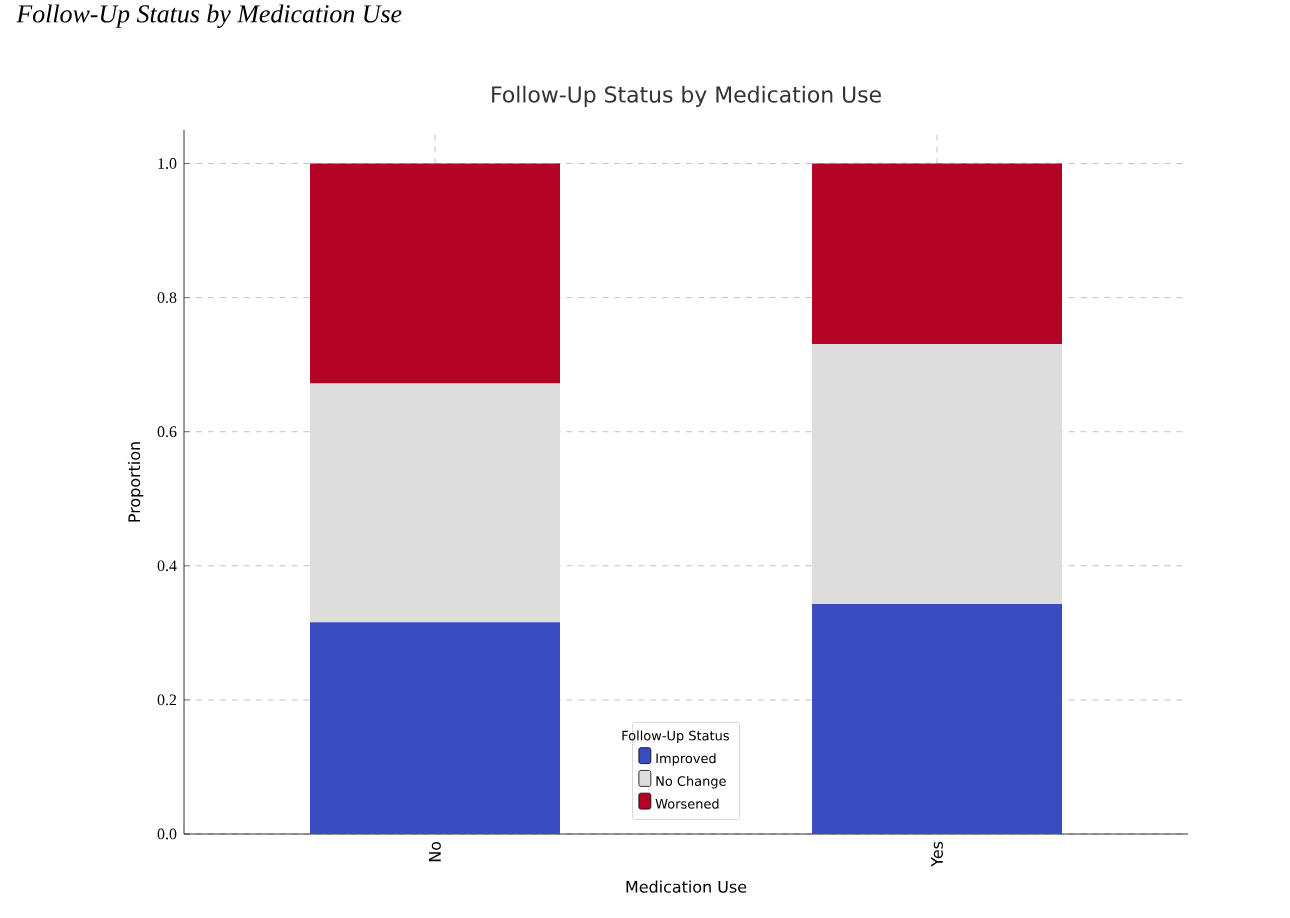  What do you see at coordinates (209, 16) in the screenshot?
I see `text: Follow-Up Status by Medication Use` at bounding box center [209, 16].